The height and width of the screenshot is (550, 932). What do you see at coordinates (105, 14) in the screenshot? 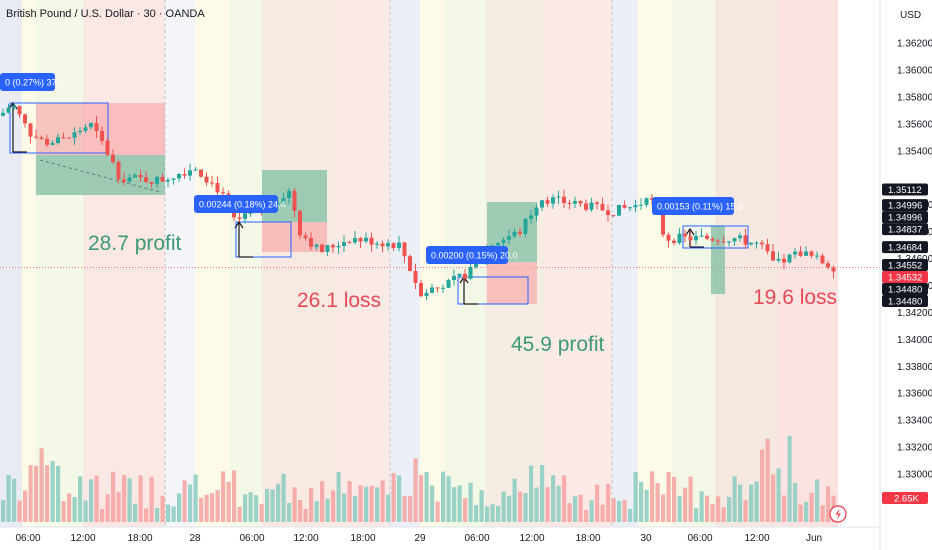
I see `chart-title: British Pound / U.S. Dollar · 30 · OANDA` at bounding box center [105, 14].